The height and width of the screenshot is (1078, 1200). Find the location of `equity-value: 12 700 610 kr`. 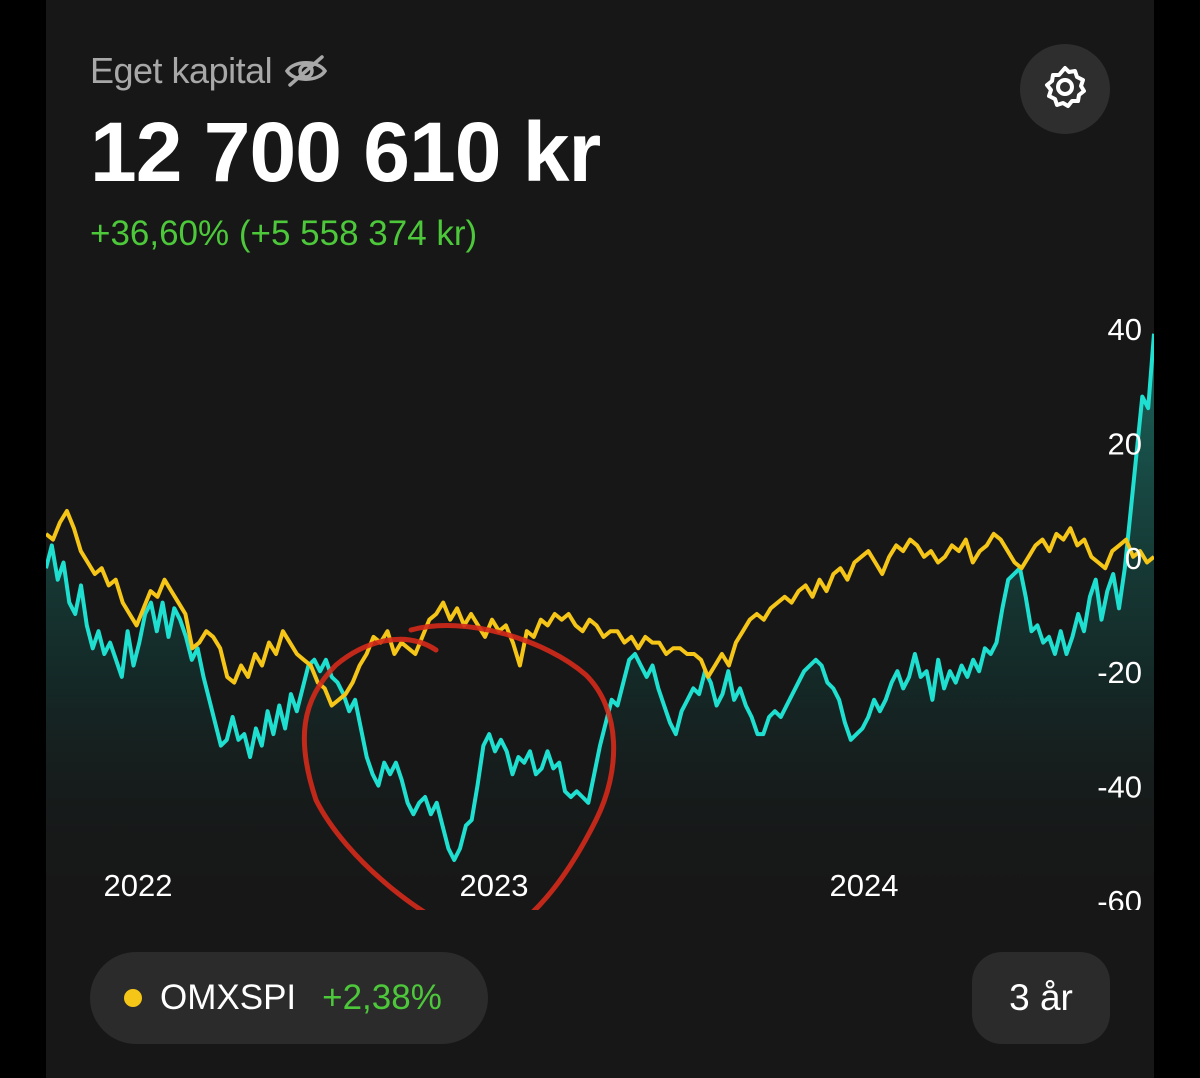

equity-value: 12 700 610 kr is located at coordinates (345, 152).